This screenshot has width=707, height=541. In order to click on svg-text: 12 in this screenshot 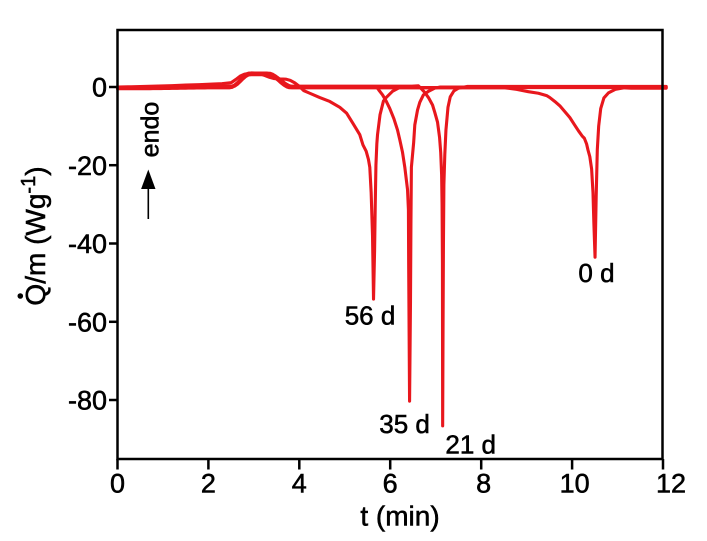, I will do `click(671, 484)`.